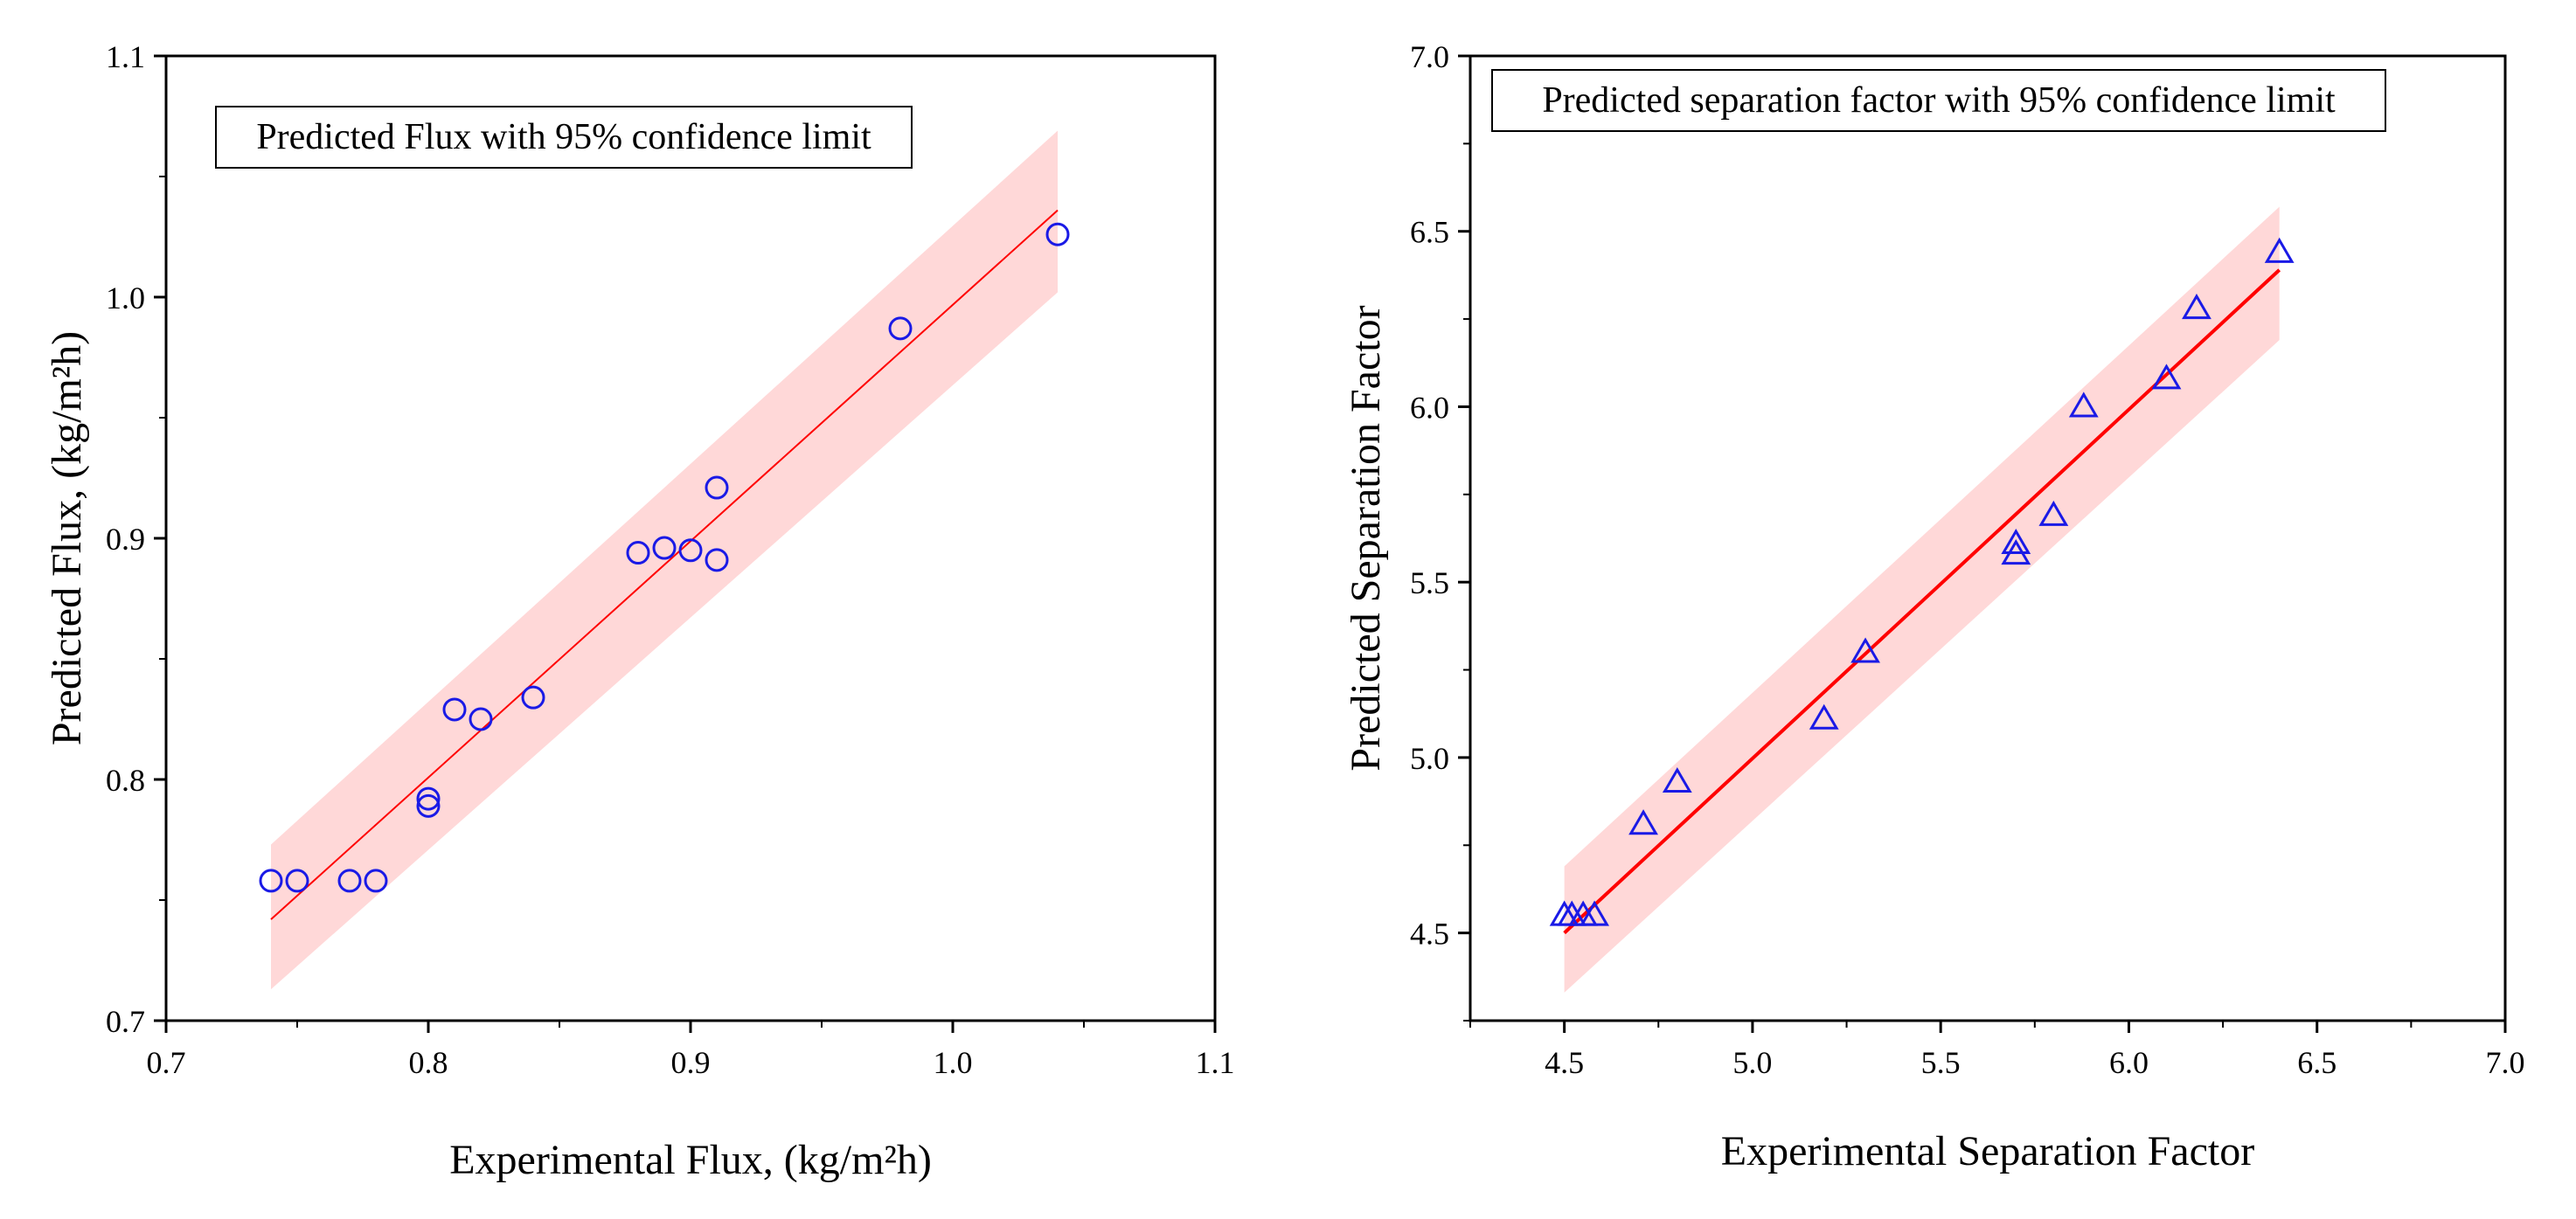 This screenshot has height=1219, width=2576. Describe the element at coordinates (1215, 1062) in the screenshot. I see `flux-x-tick-label: 1.1` at that location.